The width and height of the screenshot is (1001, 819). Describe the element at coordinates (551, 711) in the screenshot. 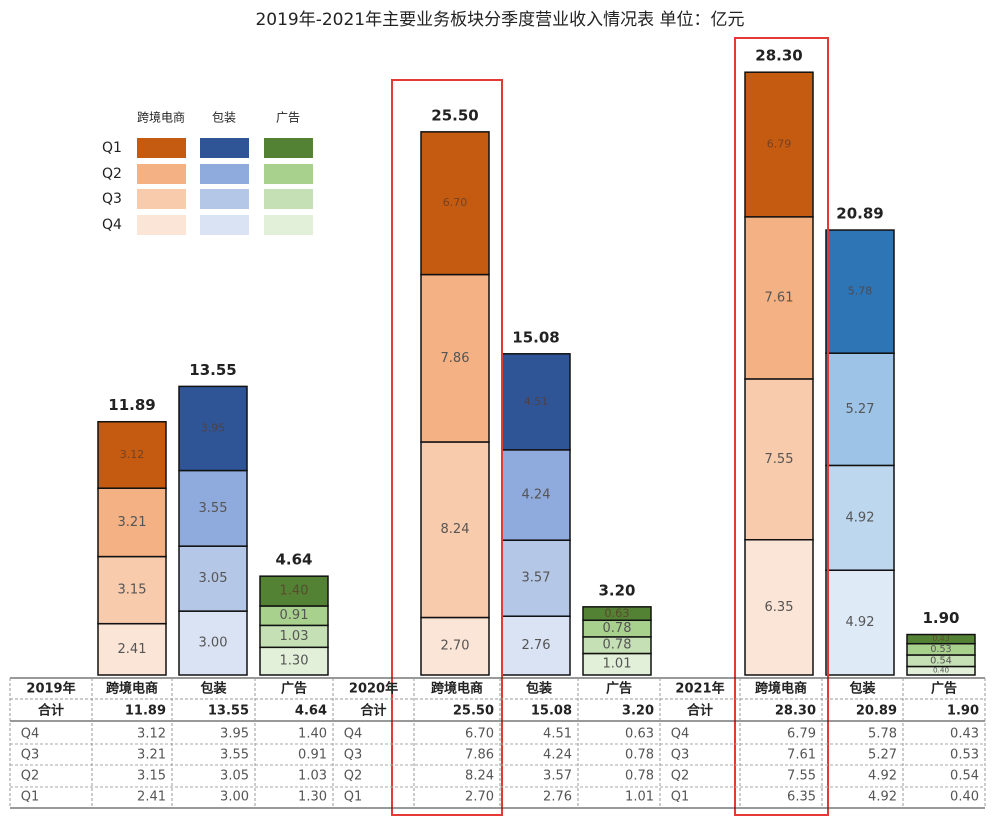

I see `table-total: 15.08` at that location.